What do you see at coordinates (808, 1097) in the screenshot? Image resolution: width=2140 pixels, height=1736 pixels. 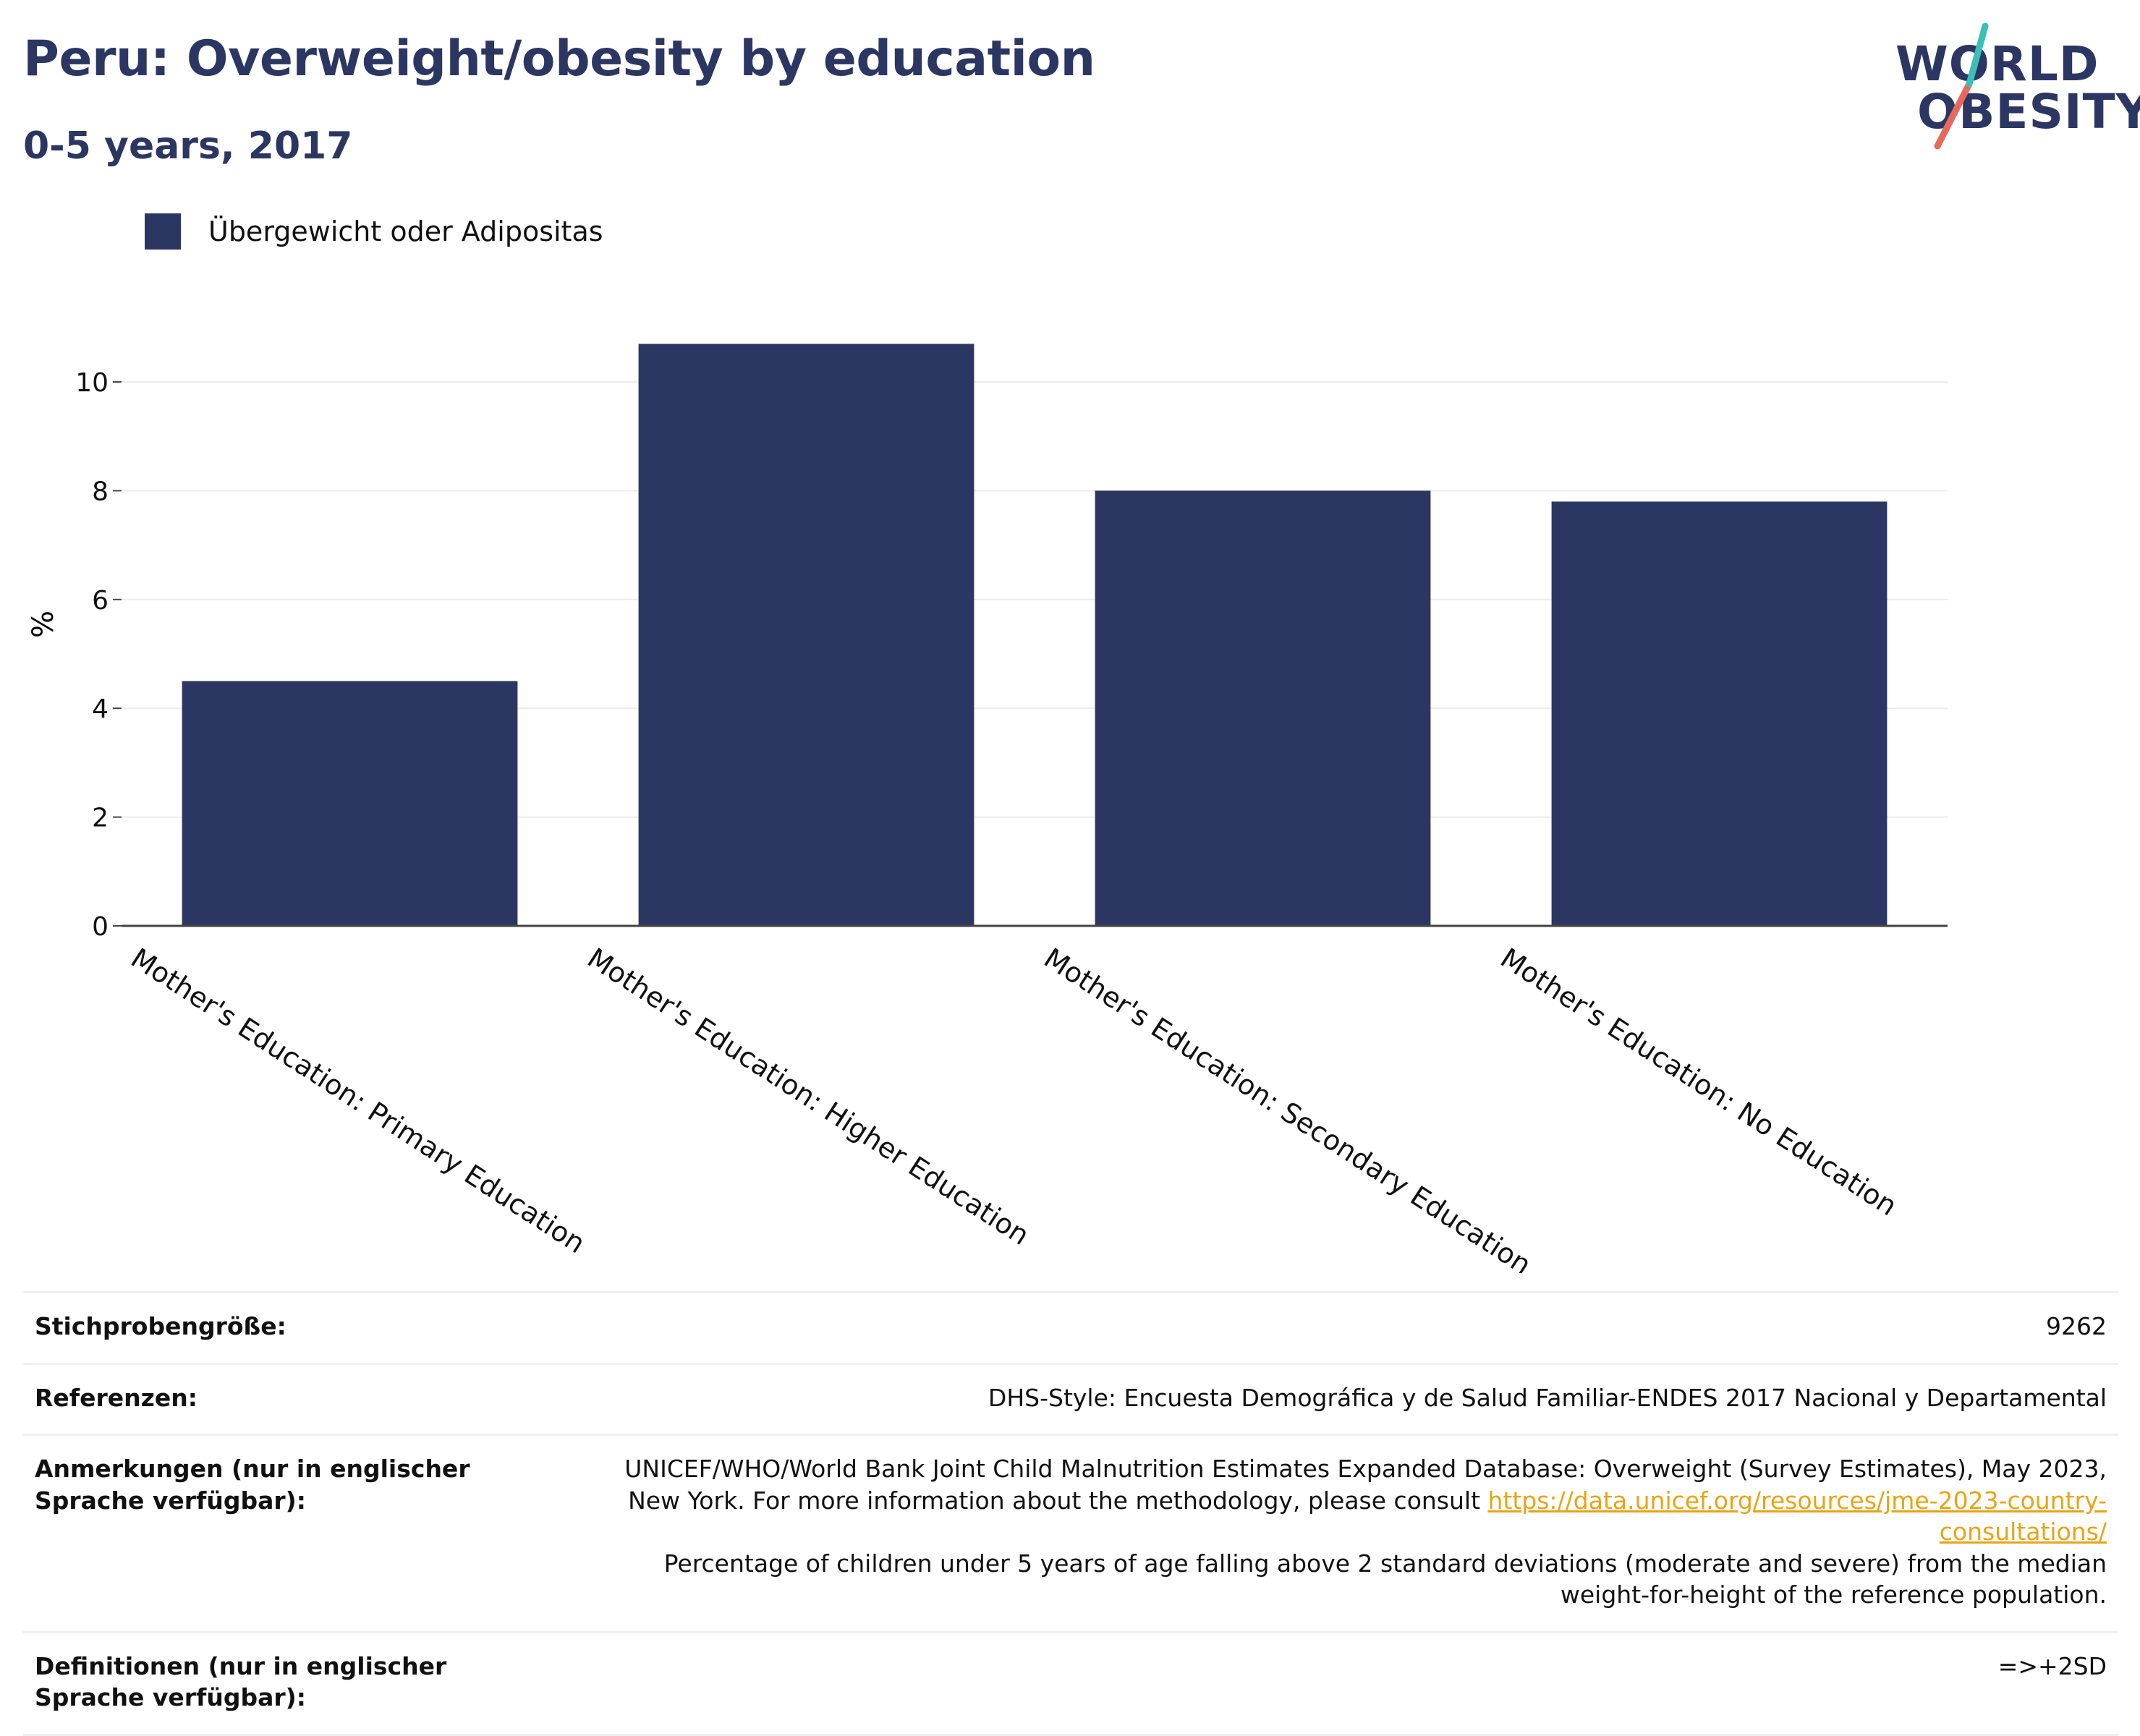 I see `x-tick-label: Mother's Education: Higher Education` at bounding box center [808, 1097].